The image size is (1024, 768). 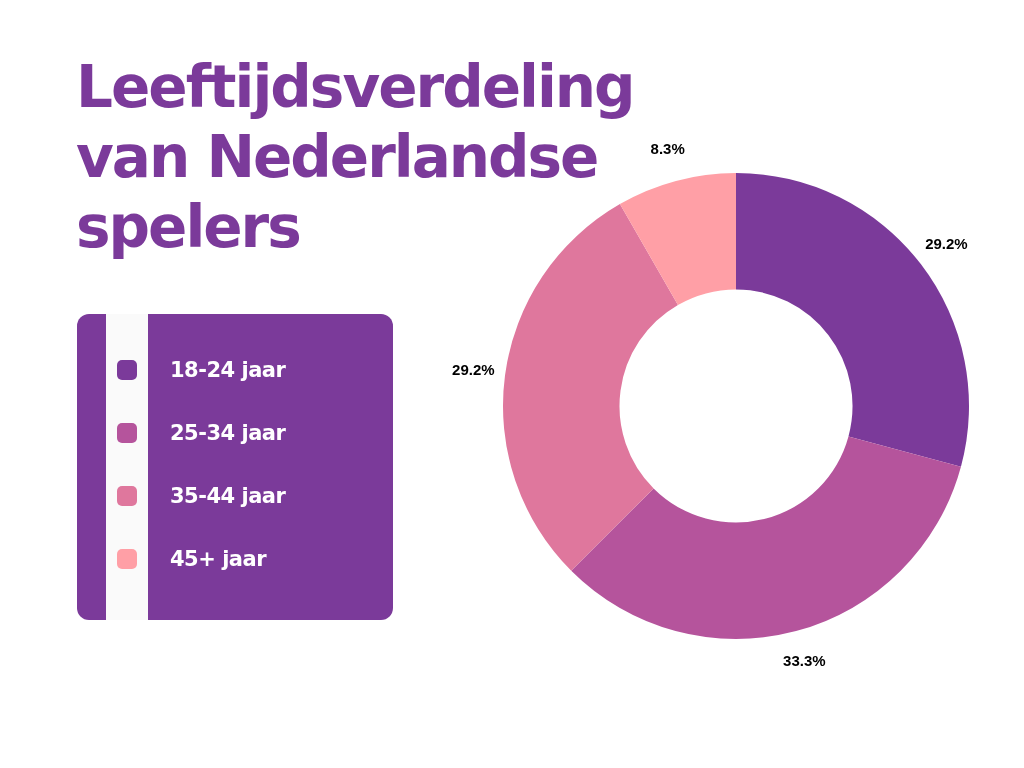 What do you see at coordinates (228, 433) in the screenshot?
I see `legend-label: 25-34 jaar` at bounding box center [228, 433].